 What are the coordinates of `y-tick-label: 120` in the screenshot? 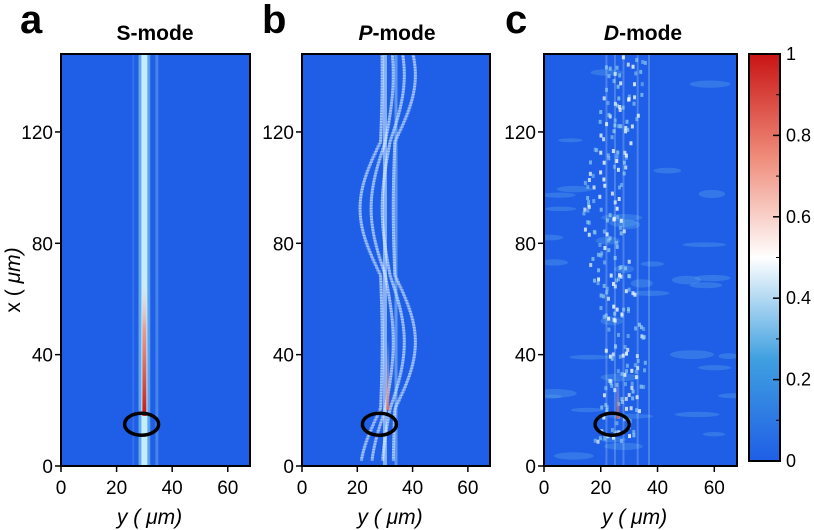 It's located at (37, 133).